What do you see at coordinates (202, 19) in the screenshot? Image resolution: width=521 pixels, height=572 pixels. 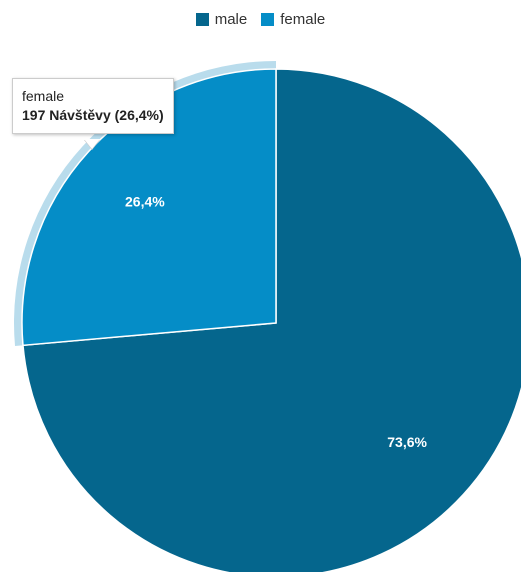 I see `legend-swatch-male` at bounding box center [202, 19].